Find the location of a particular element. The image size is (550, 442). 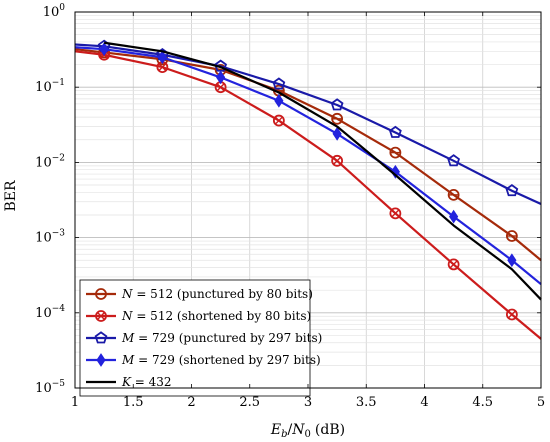

x-tick-label: 2.5 is located at coordinates (249, 402).